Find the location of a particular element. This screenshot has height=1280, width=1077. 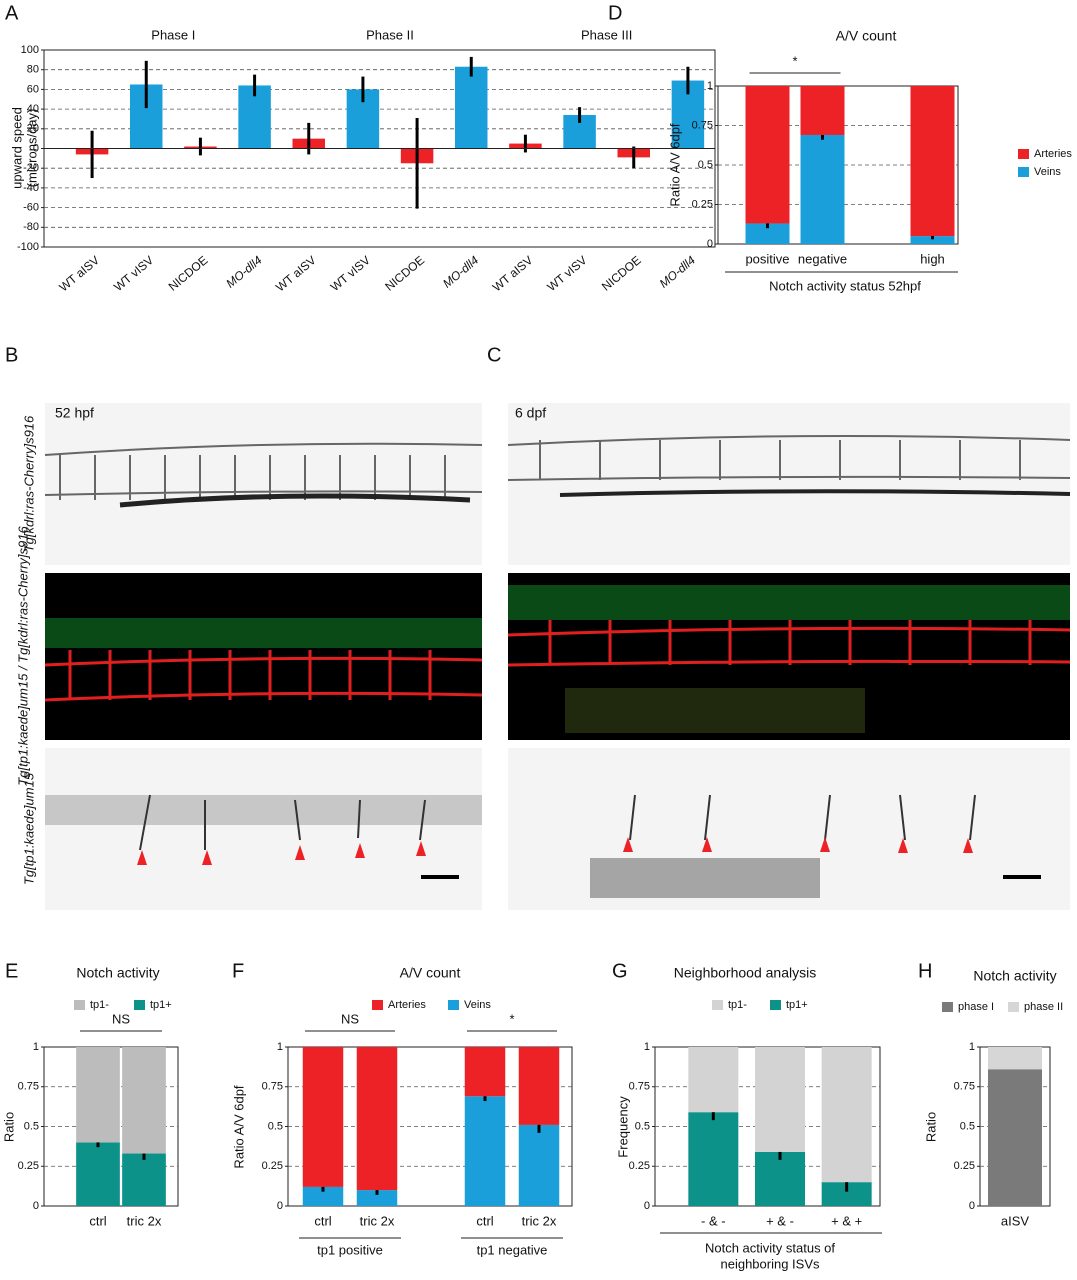

x-tick-label: - & - is located at coordinates (713, 1220).